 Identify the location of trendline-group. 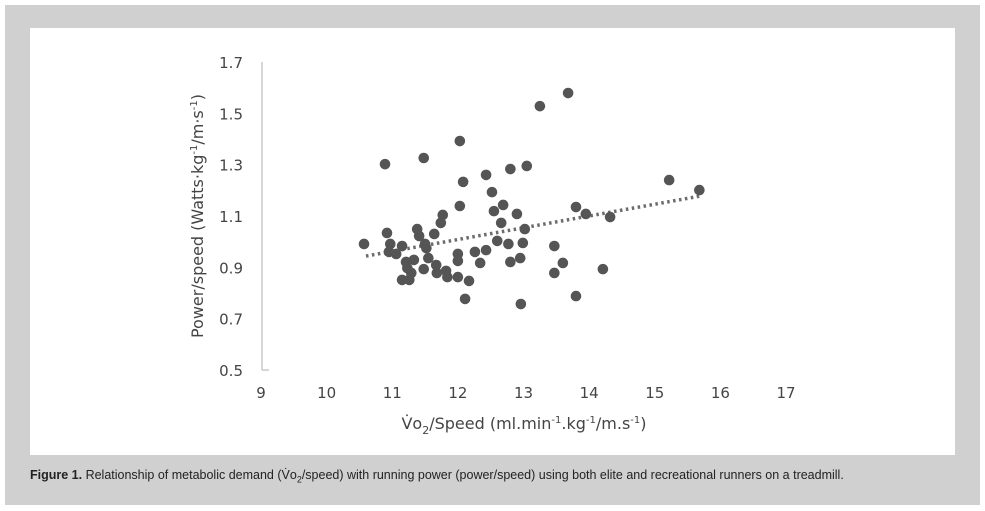
(533, 226).